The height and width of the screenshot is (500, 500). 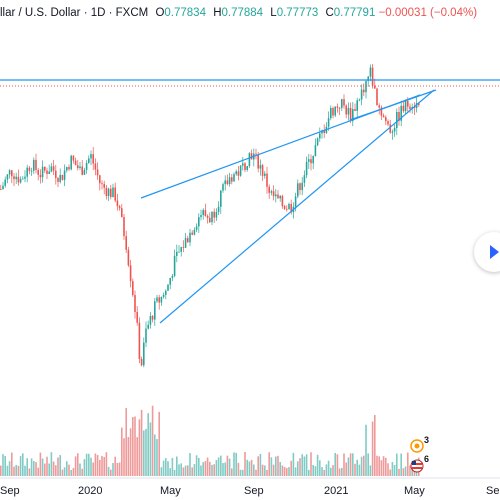 I want to click on high-value: 0.77884, so click(x=242, y=13).